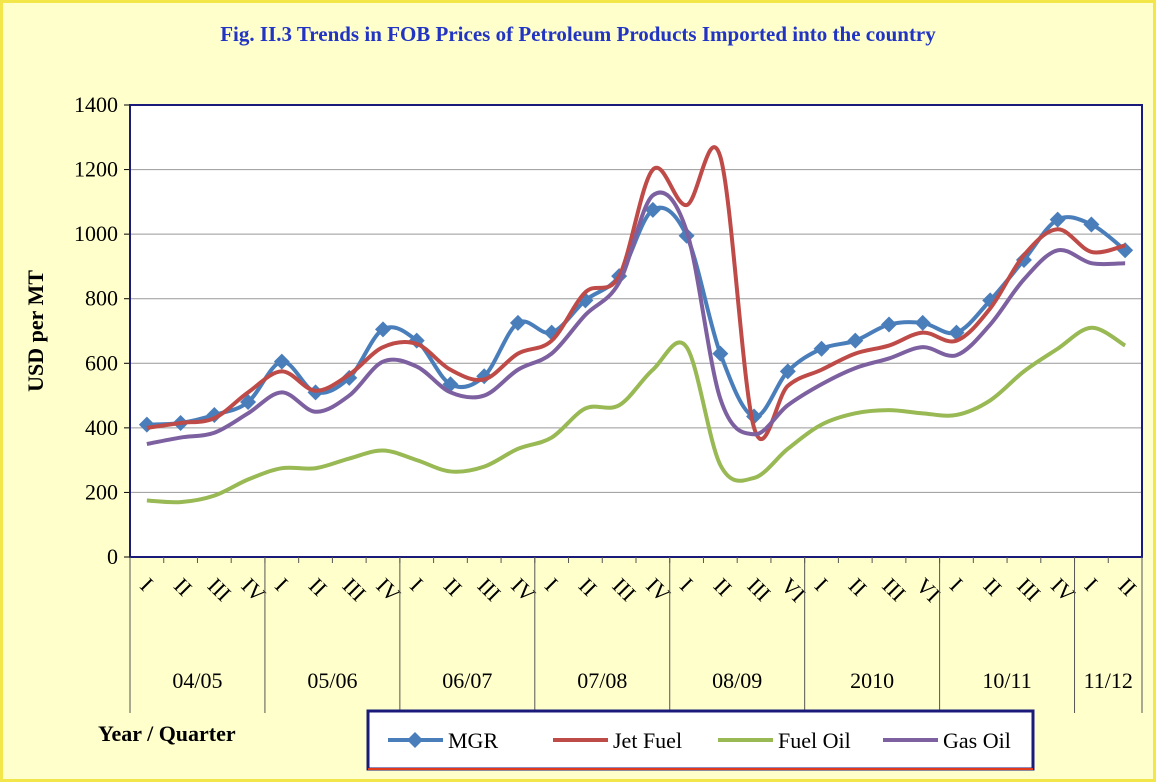 The image size is (1156, 782). I want to click on group-label: 2010, so click(872, 680).